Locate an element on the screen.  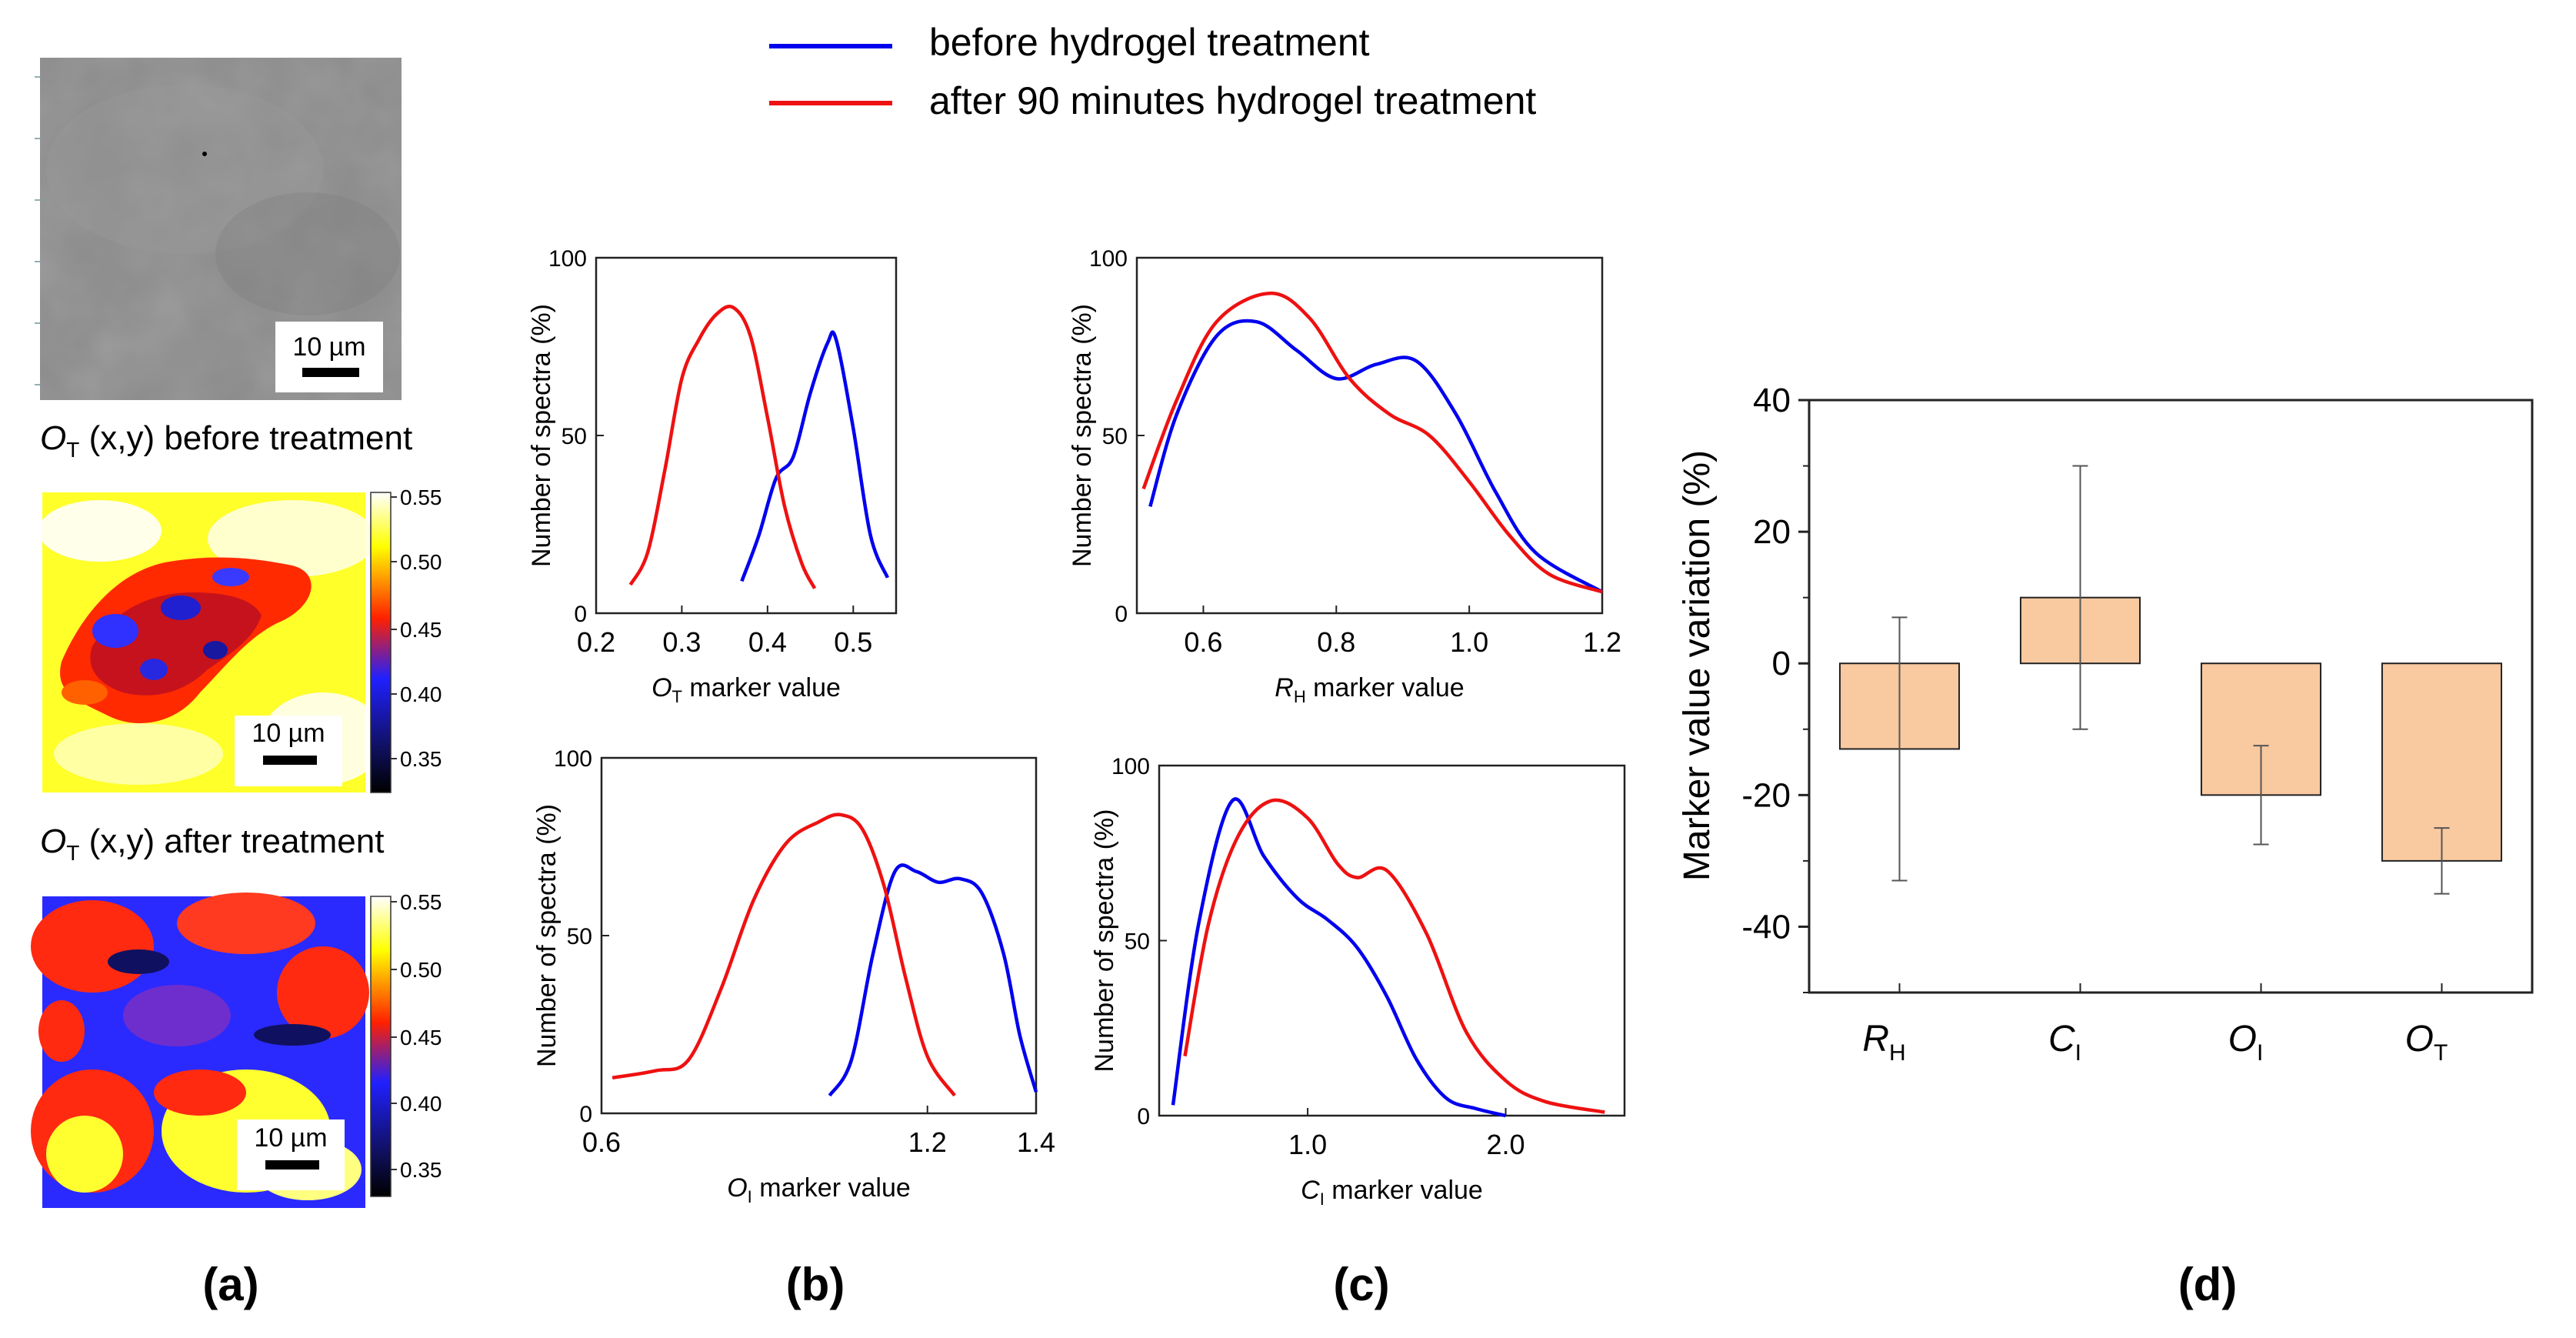
colorbar-before: 0.55 0.50 0.45 0.40 0.35 is located at coordinates (406, 639).